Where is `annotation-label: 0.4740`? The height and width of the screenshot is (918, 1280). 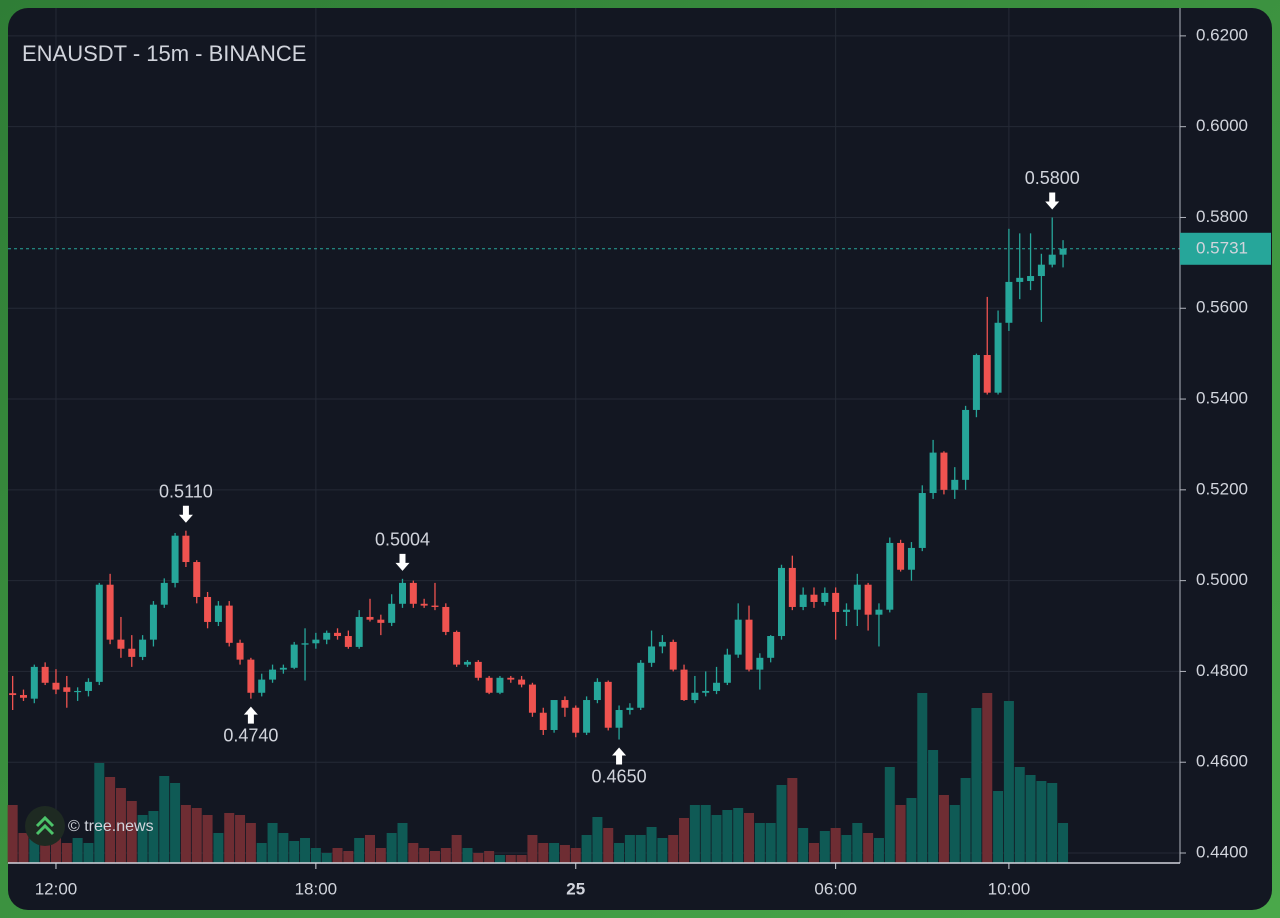
annotation-label: 0.4740 is located at coordinates (250, 735).